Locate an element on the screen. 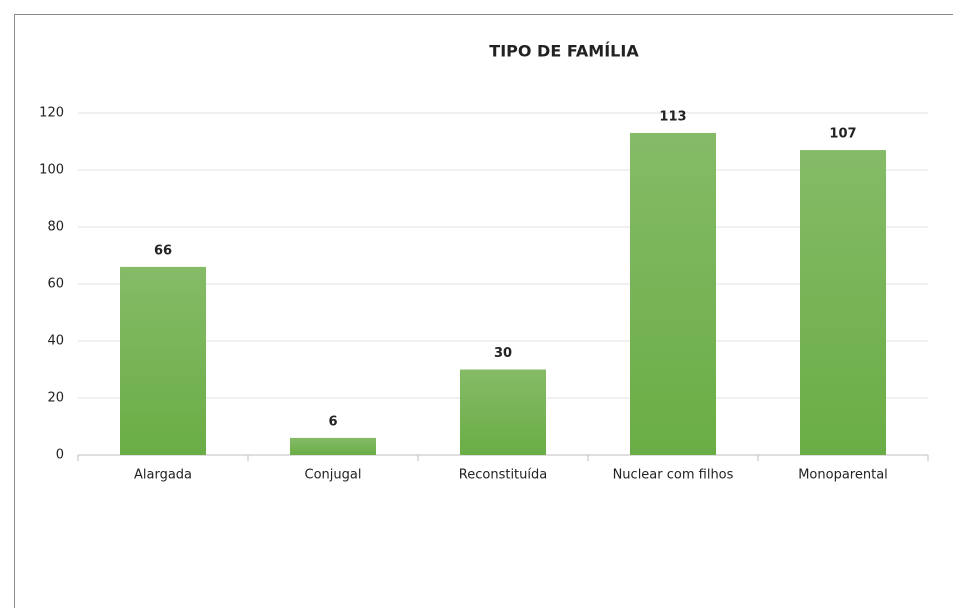 The height and width of the screenshot is (608, 953). data-label: 113 is located at coordinates (672, 116).